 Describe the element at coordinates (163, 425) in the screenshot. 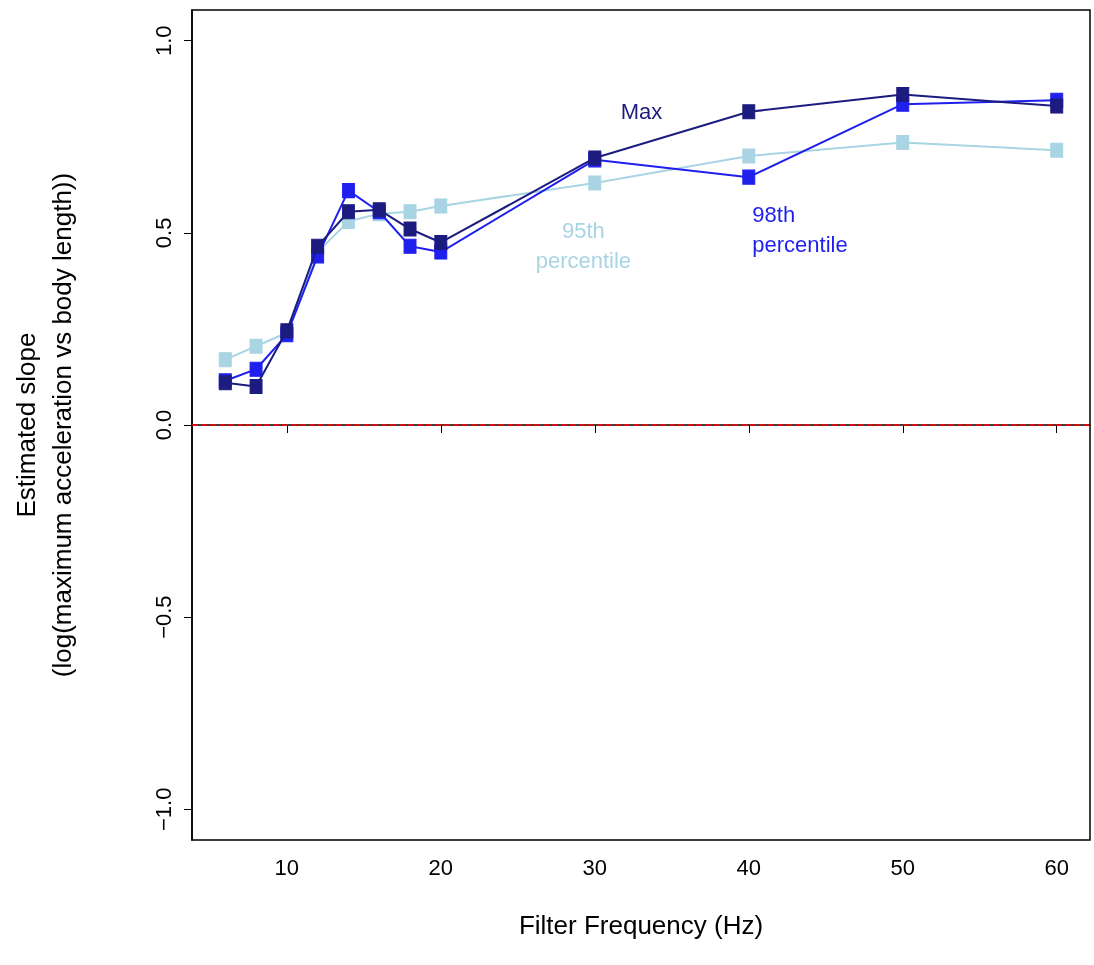

I see `y-tick-label: 0.0` at that location.